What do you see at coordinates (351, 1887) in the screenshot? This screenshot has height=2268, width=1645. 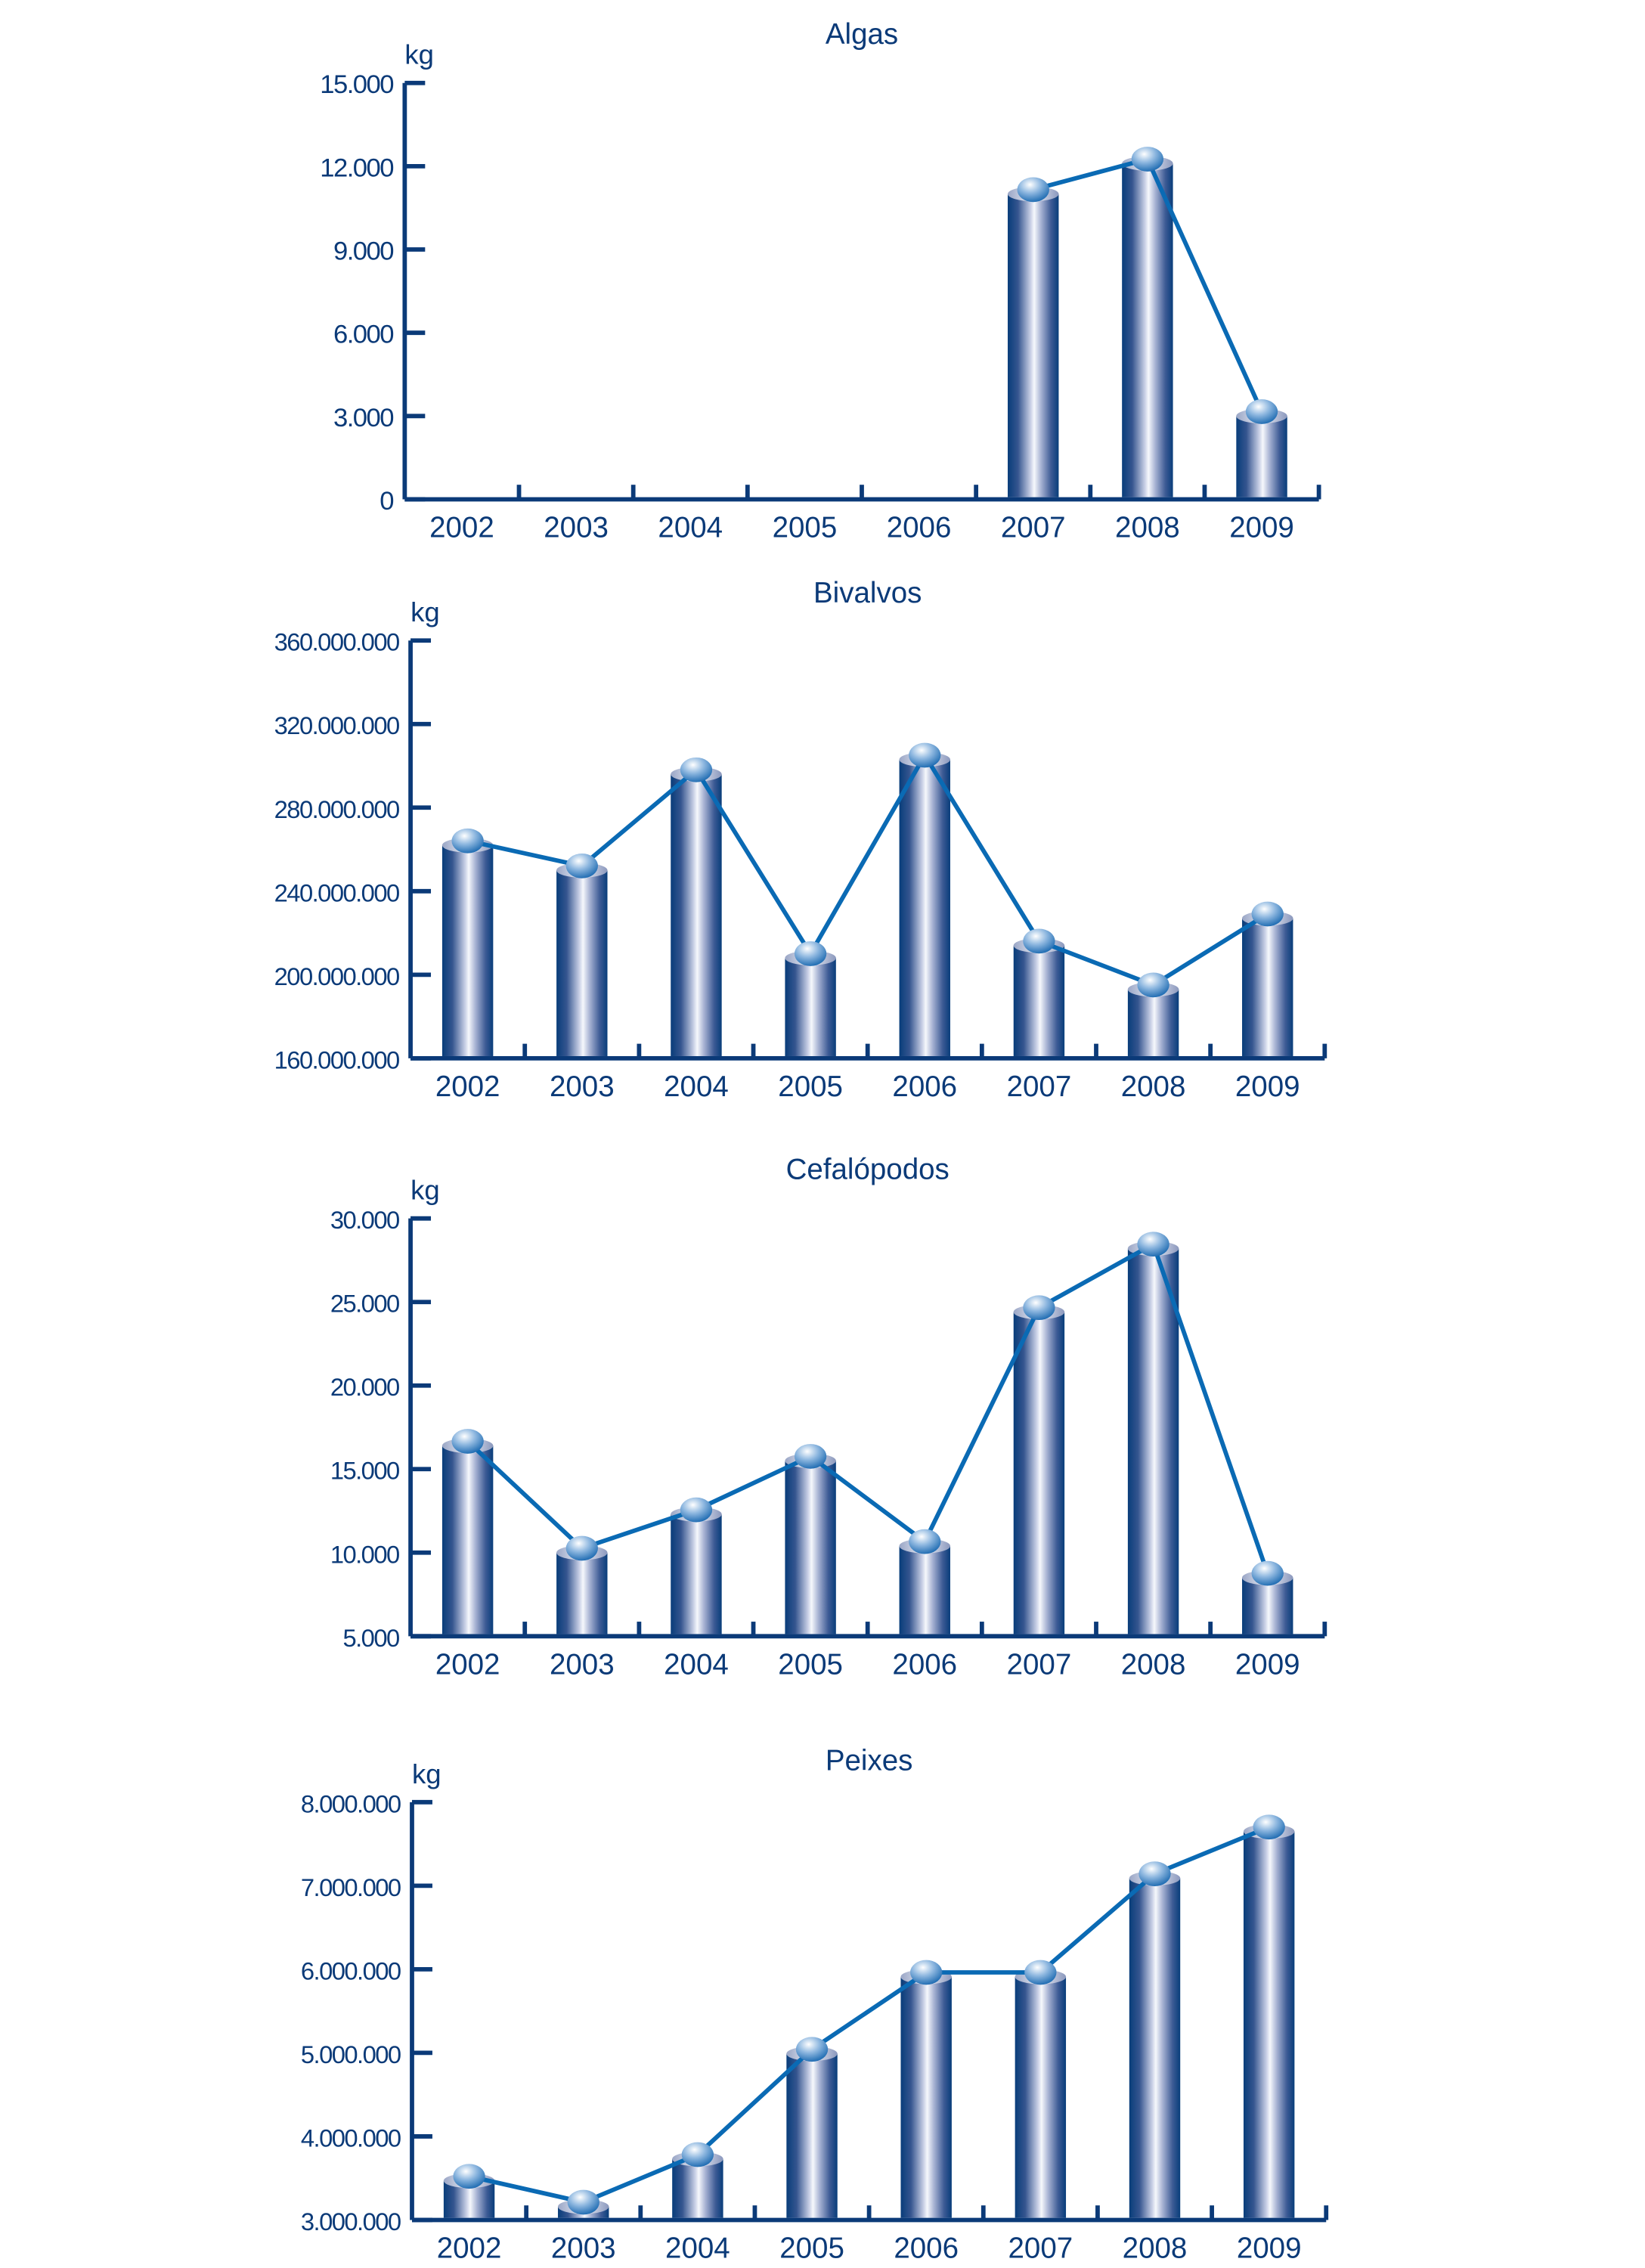 I see `y-tick-label: 7.000.000` at bounding box center [351, 1887].